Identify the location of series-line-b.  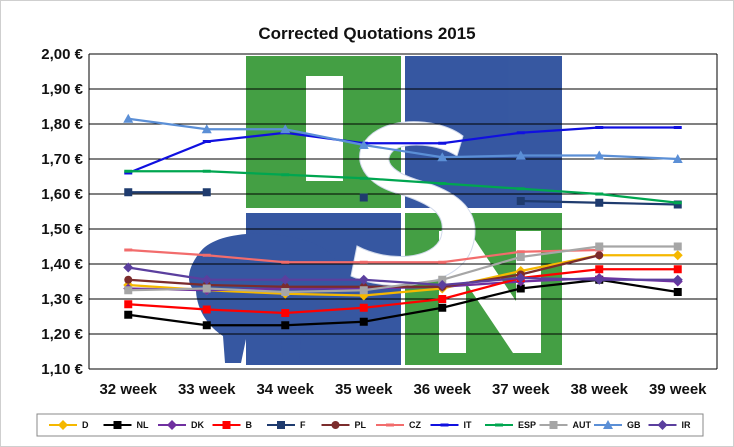
(403, 291).